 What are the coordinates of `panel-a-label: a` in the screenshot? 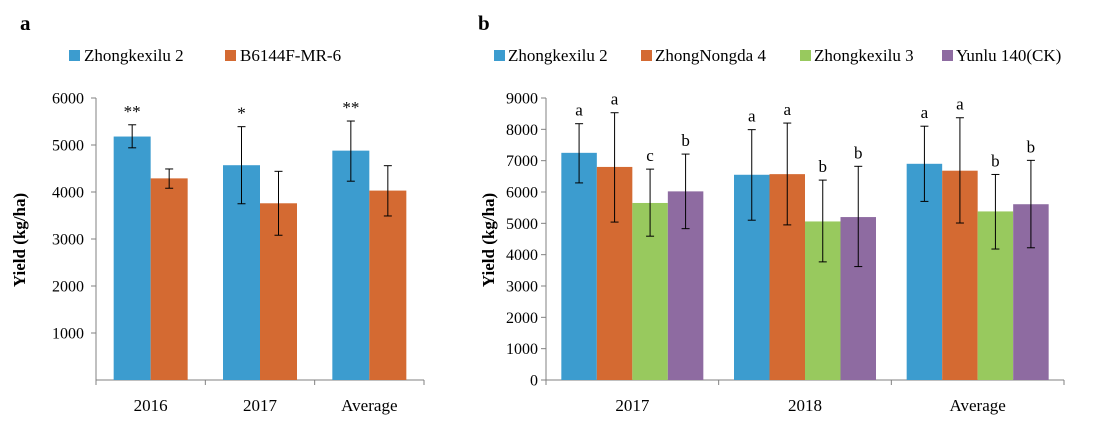 It's located at (25, 23).